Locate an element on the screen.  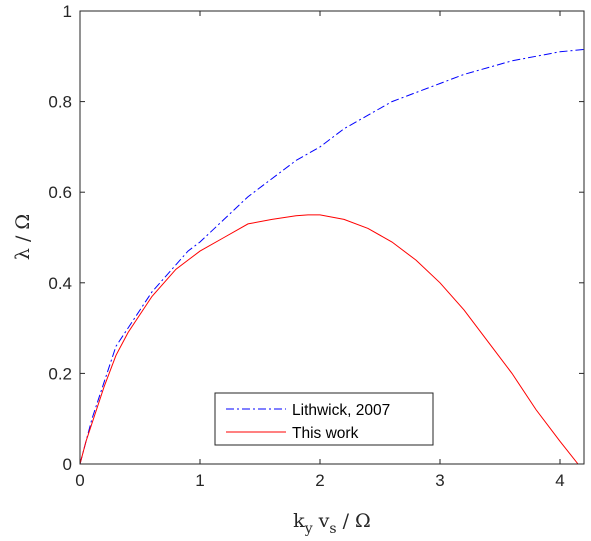
x-tick-label-0: 0 is located at coordinates (79, 480).